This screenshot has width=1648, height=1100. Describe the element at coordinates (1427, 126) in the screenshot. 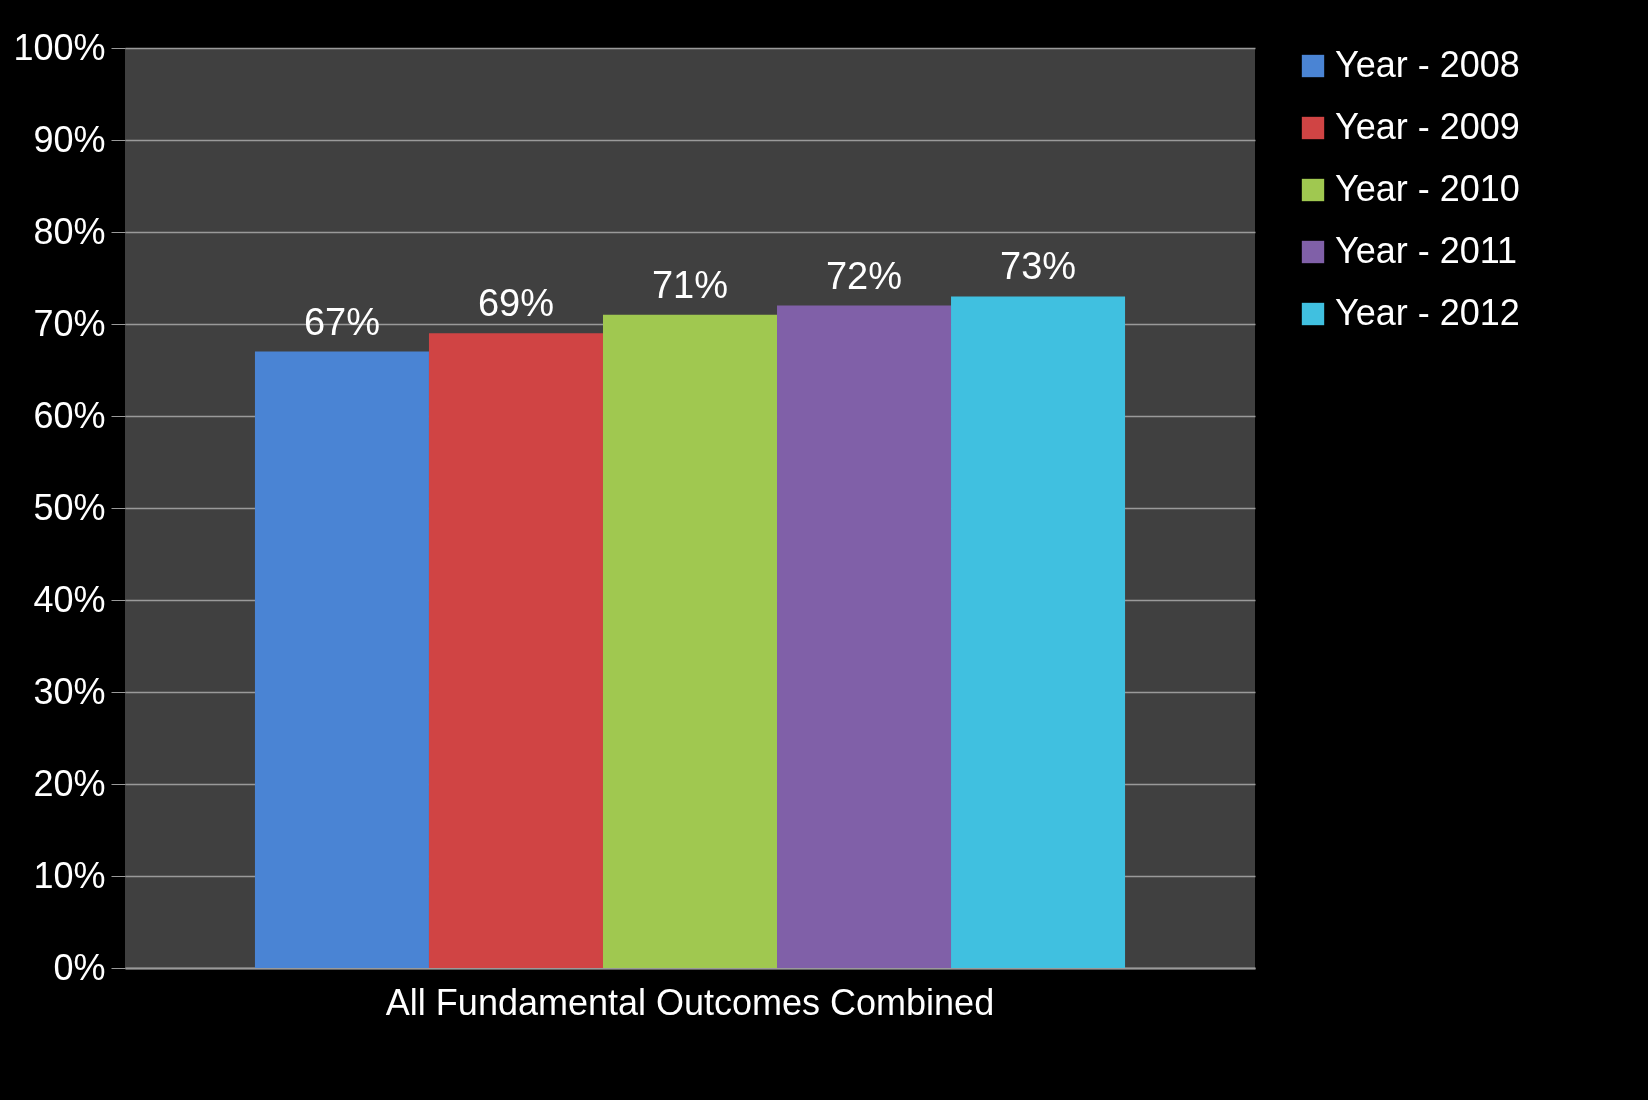

I see `legend-label: Year - 2009` at that location.